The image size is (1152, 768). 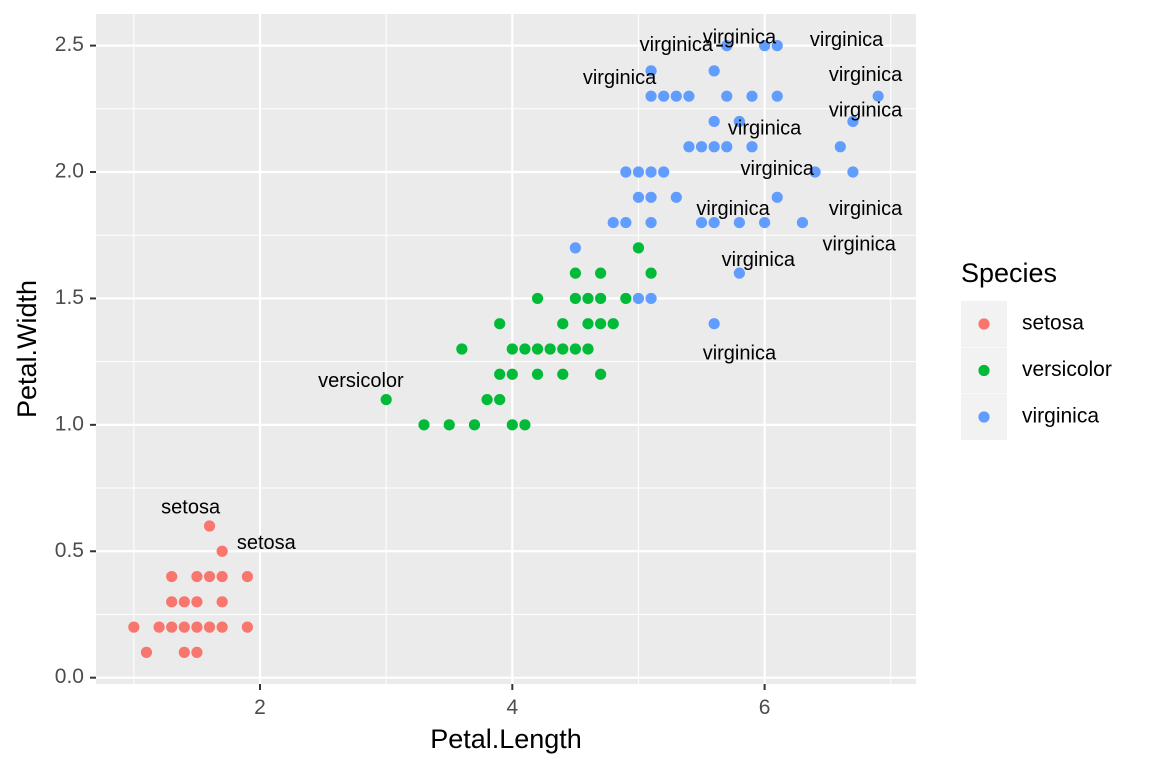 I want to click on point-label: versicolor, so click(x=361, y=381).